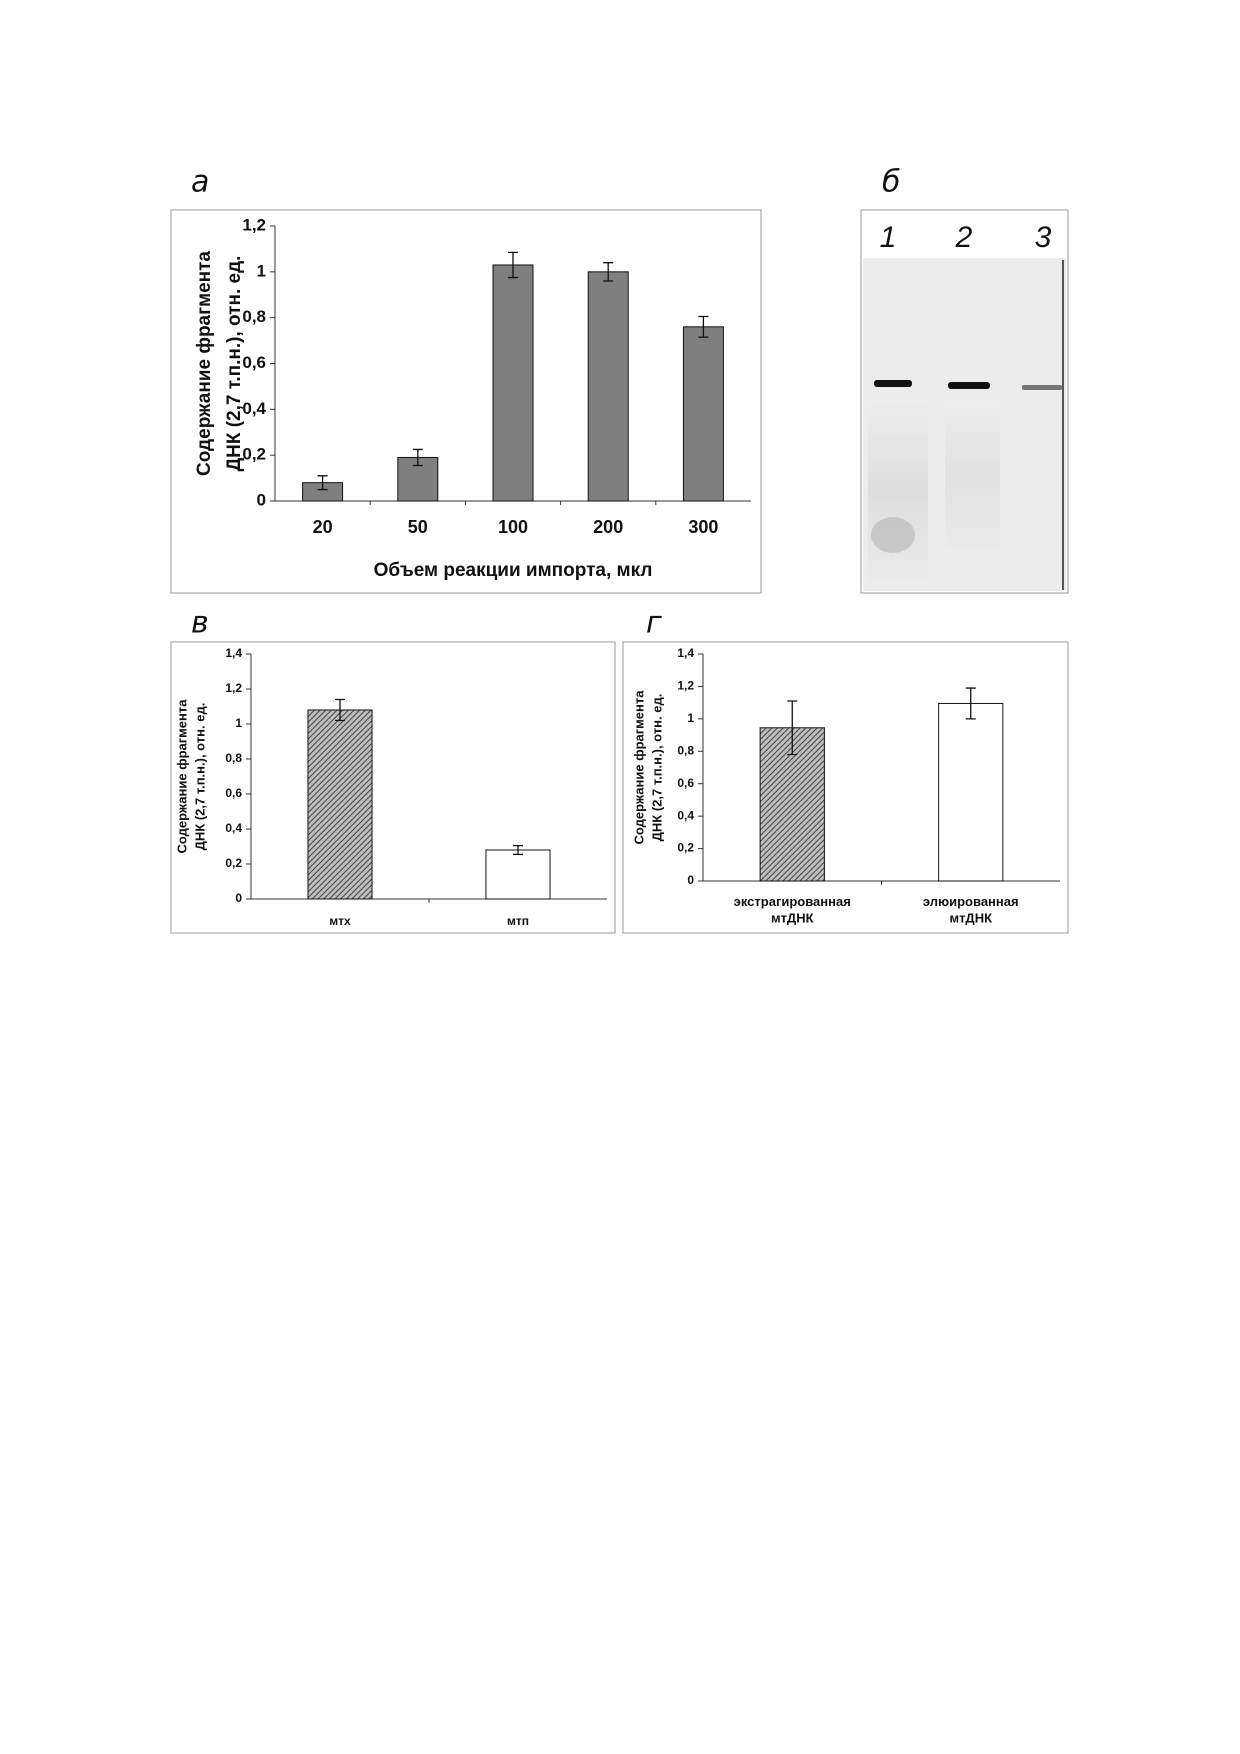  I want to click on x-tick-label: 300, so click(703, 527).